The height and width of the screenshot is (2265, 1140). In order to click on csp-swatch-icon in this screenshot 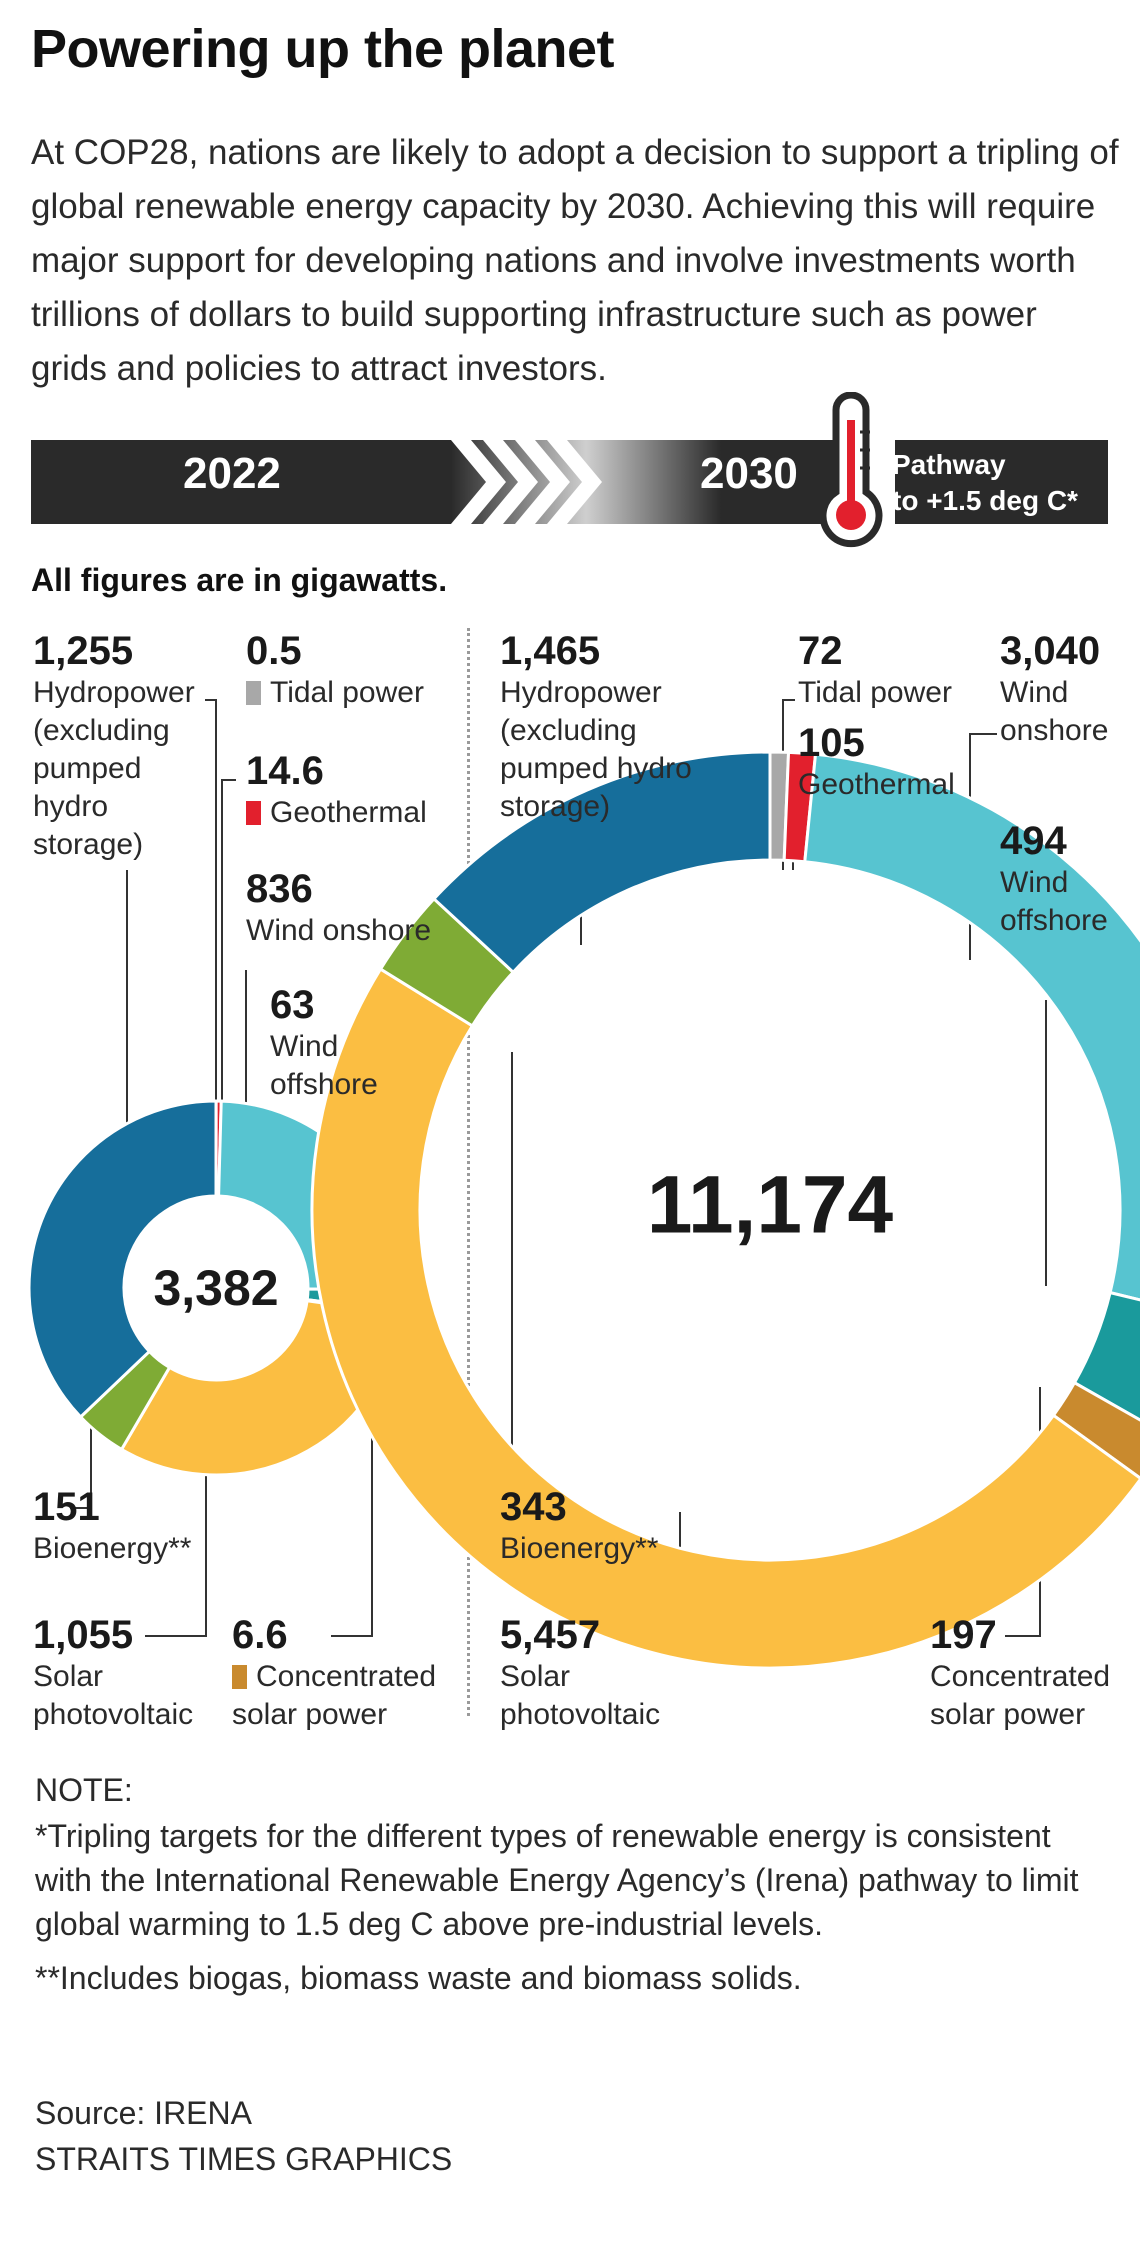, I will do `click(239, 1677)`.